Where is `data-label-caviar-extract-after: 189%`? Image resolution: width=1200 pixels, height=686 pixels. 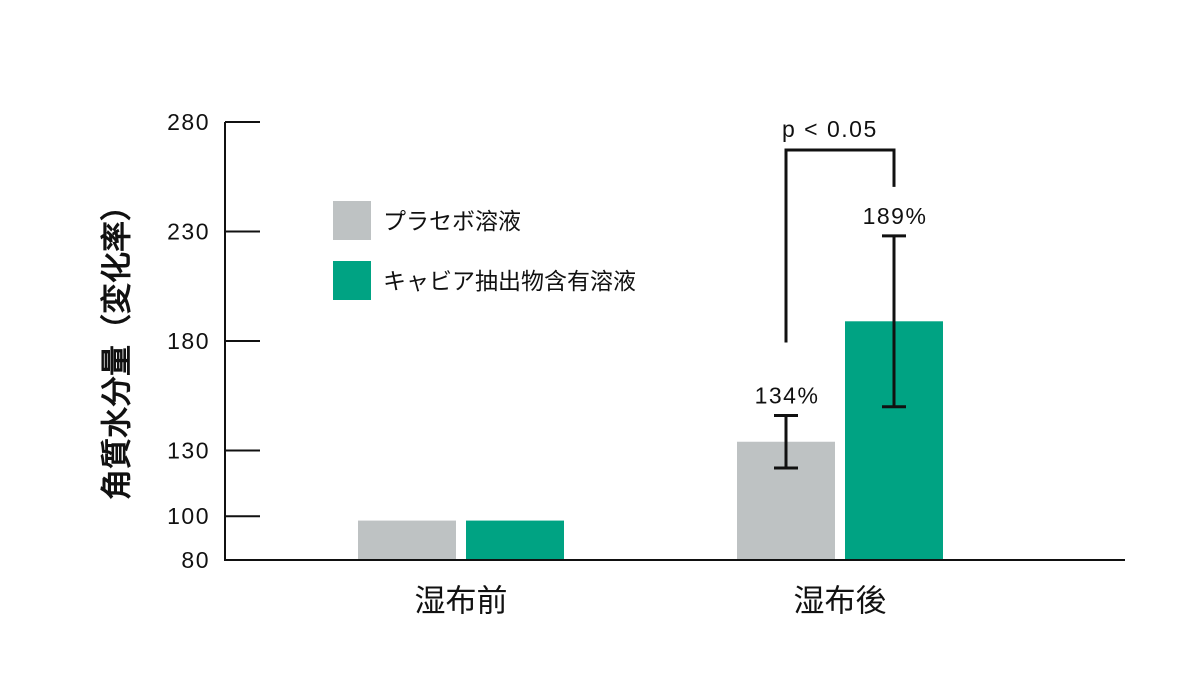
data-label-caviar-extract-after: 189% is located at coordinates (895, 216).